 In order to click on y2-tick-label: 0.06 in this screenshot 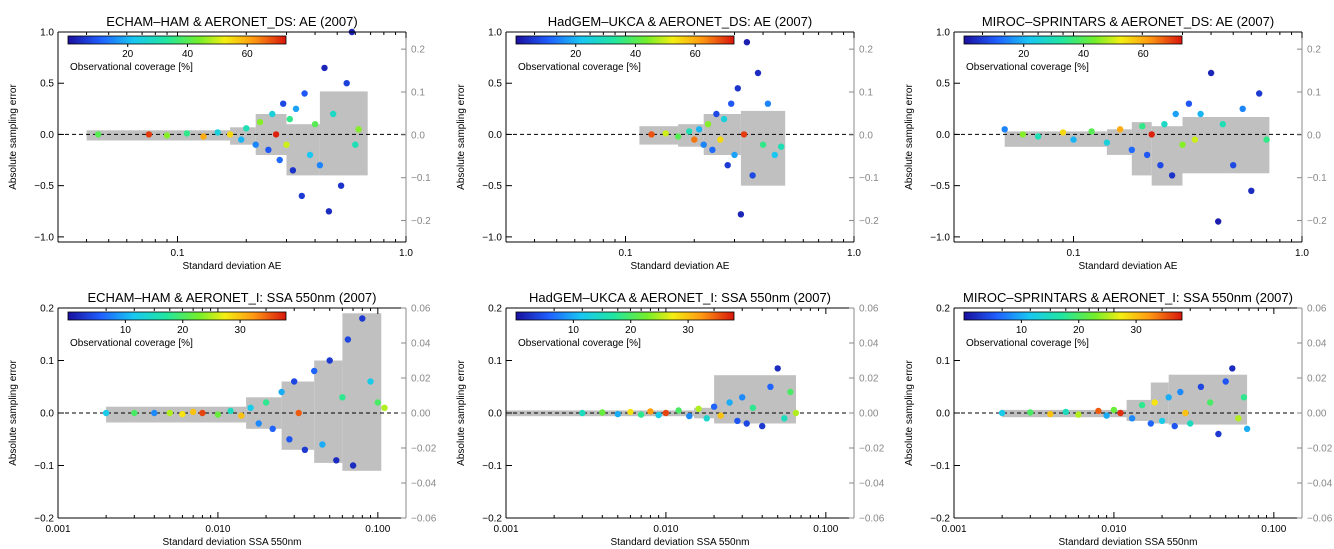, I will do `click(869, 309)`.